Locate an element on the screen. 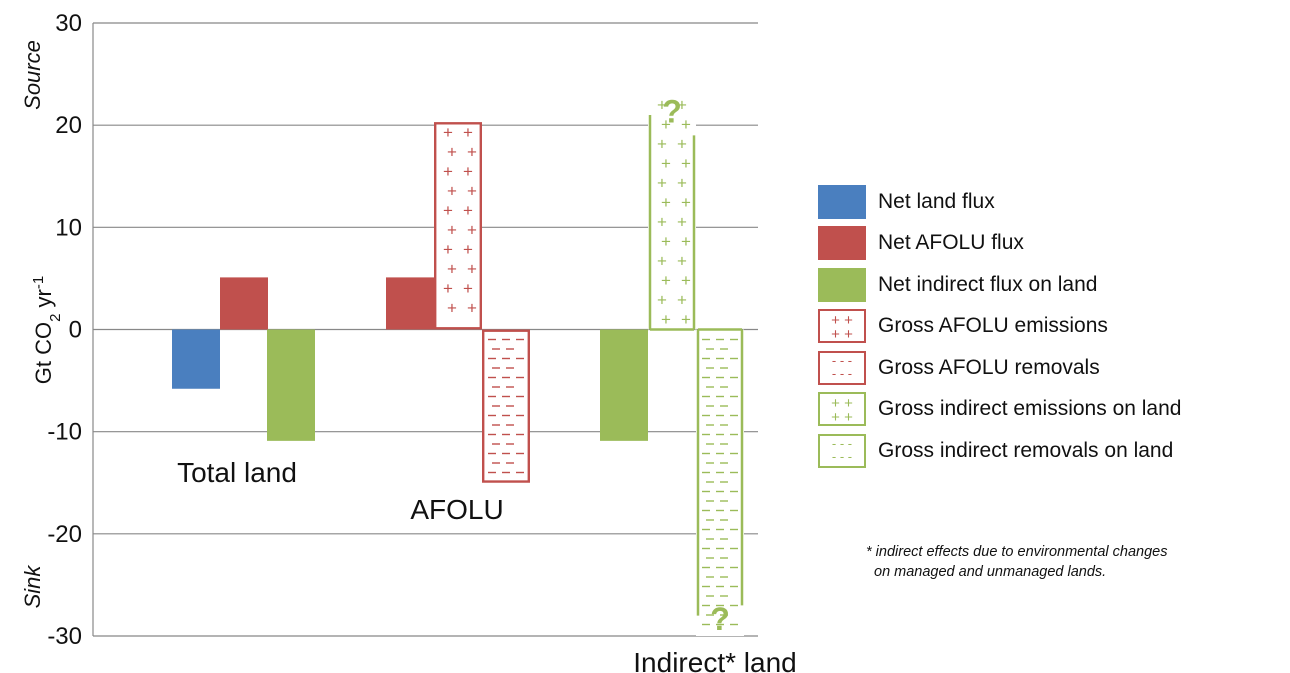 This screenshot has height=673, width=1290. legend-label: Gross AFOLU removals is located at coordinates (989, 367).